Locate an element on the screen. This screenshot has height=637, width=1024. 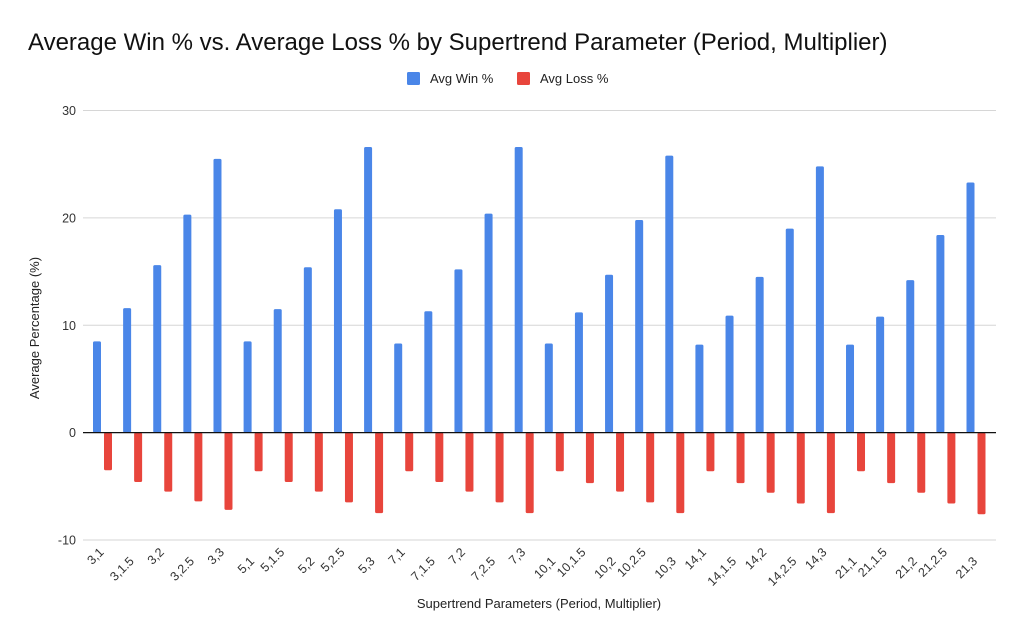
y-axis-ticks: -10 0 10 20 30 is located at coordinates (67, 326).